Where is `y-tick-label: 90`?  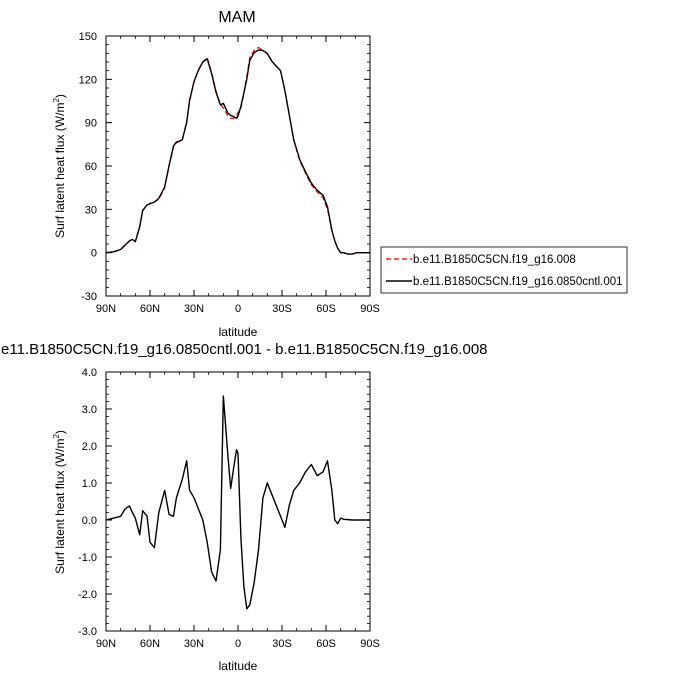 y-tick-label: 90 is located at coordinates (91, 124).